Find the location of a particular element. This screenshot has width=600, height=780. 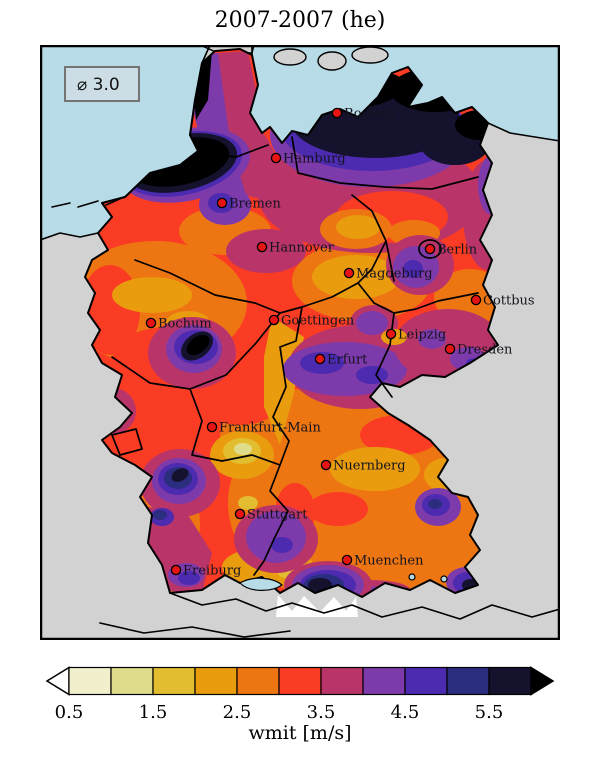

city-label: Stuttgart is located at coordinates (277, 515).